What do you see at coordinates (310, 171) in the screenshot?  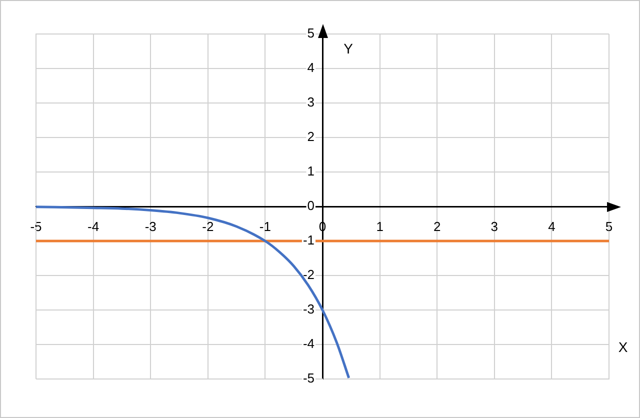 I see `y-tick-label: 1` at bounding box center [310, 171].